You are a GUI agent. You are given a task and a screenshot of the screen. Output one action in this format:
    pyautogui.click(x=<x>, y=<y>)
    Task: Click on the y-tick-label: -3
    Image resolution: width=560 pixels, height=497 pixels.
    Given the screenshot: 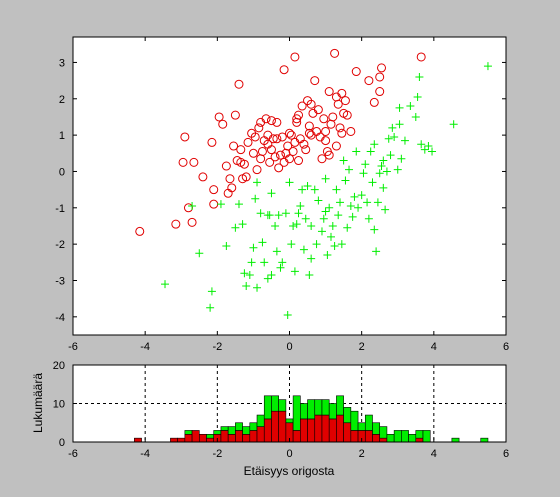 What is the action you would take?
    pyautogui.click(x=60, y=281)
    